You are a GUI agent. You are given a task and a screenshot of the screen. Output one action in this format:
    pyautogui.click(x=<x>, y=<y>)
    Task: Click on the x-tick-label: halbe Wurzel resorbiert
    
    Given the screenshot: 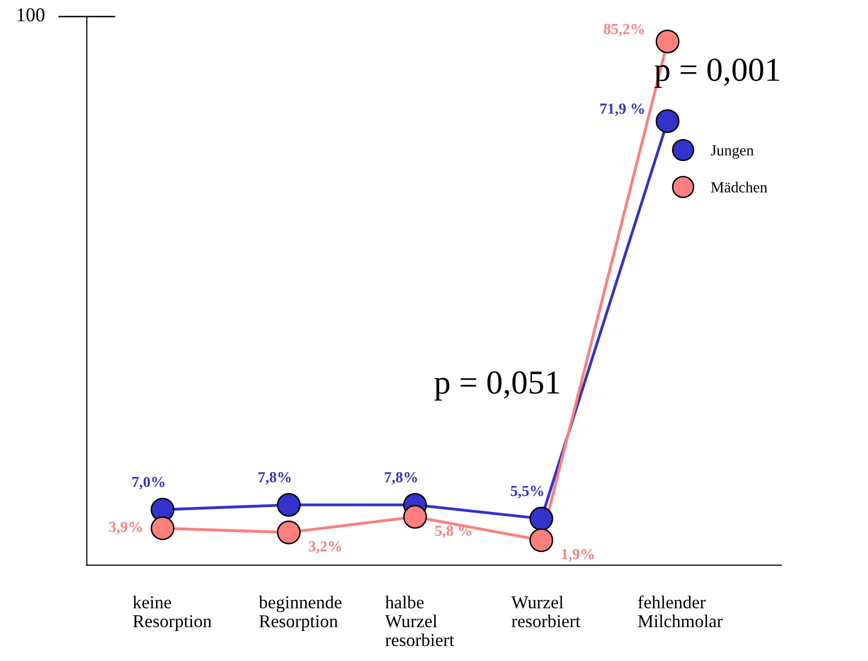 What is the action you would take?
    pyautogui.click(x=419, y=621)
    